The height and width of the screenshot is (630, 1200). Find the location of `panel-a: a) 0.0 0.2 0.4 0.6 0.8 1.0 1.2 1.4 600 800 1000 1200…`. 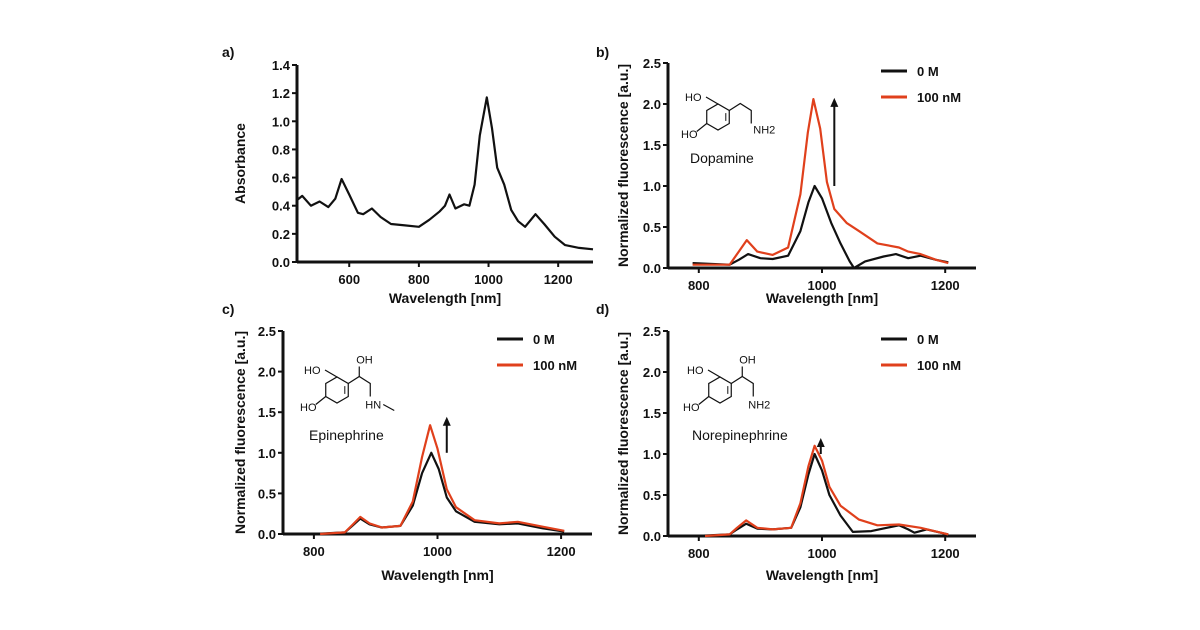

panel-a: a) 0.0 0.2 0.4 0.6 0.8 1.0 1.2 1.4 600 800 1000 1200… is located at coordinates (408, 175).